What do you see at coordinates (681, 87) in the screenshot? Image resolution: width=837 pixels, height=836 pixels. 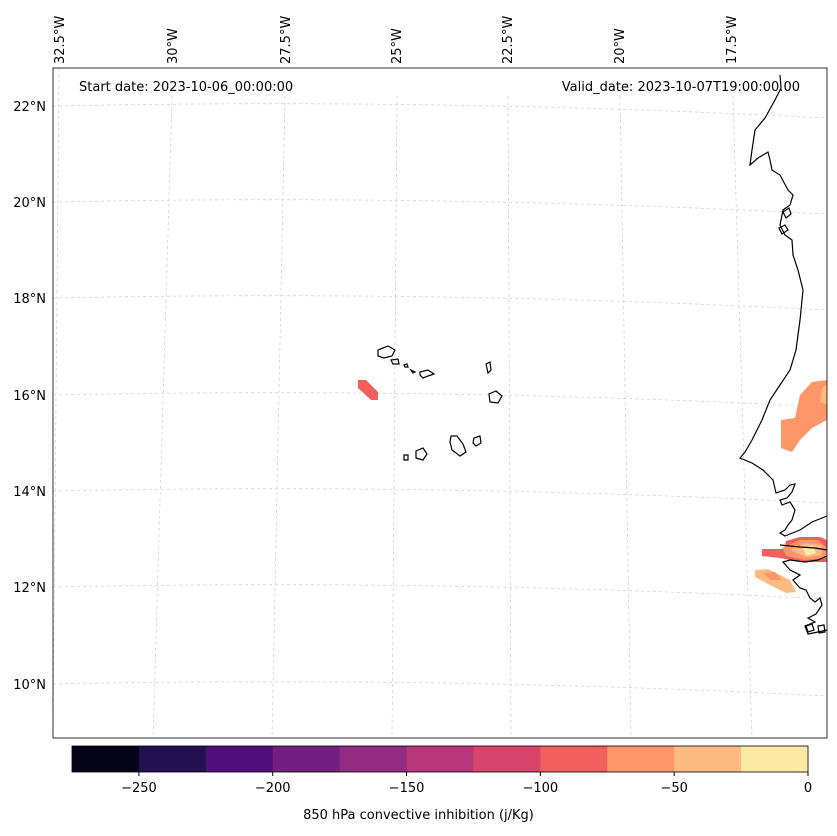 I see `valid-date-label: Valid_date: 2023-10-07T19:00:00.00` at bounding box center [681, 87].